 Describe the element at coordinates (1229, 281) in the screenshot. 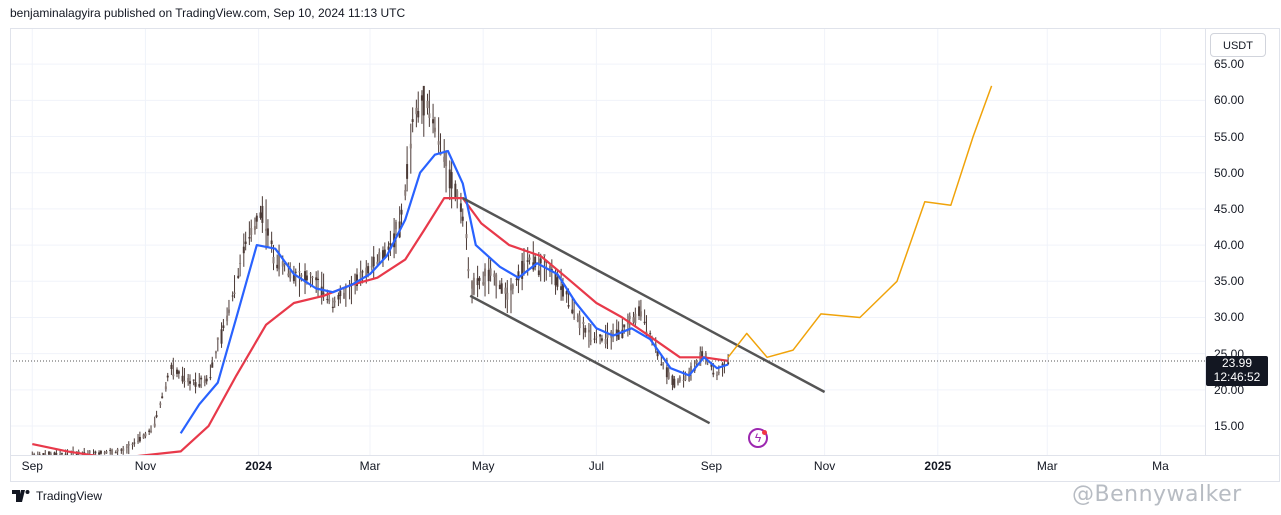

I see `price-axis-label: 35.00` at that location.